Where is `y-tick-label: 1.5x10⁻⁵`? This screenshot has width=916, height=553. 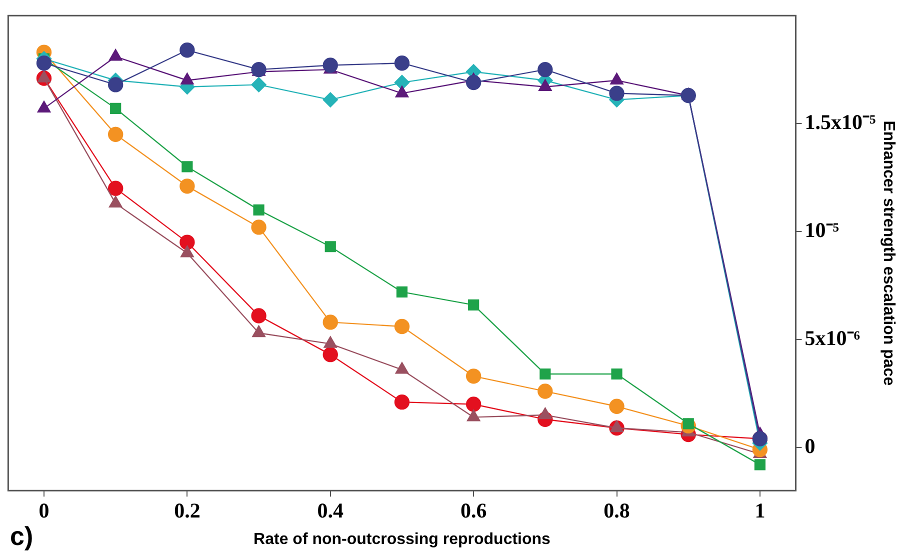
y-tick-label: 1.5x10⁻⁵ is located at coordinates (840, 122).